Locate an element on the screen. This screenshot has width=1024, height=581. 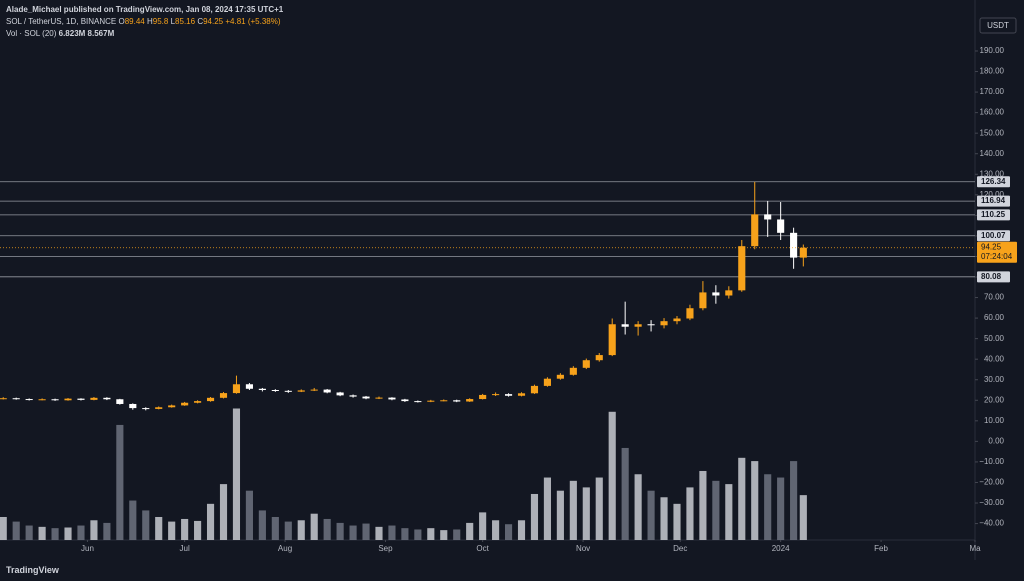
y-tick-label: 10.00 is located at coordinates (994, 420).